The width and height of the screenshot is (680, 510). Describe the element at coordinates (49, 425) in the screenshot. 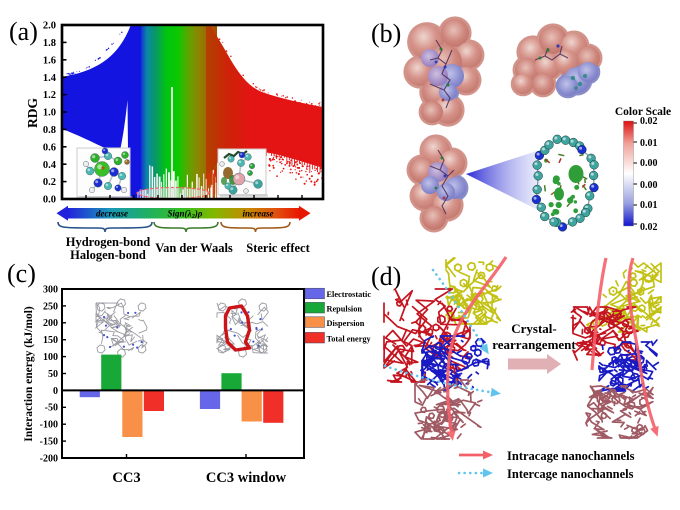

I see `svg-text: -100` at that location.